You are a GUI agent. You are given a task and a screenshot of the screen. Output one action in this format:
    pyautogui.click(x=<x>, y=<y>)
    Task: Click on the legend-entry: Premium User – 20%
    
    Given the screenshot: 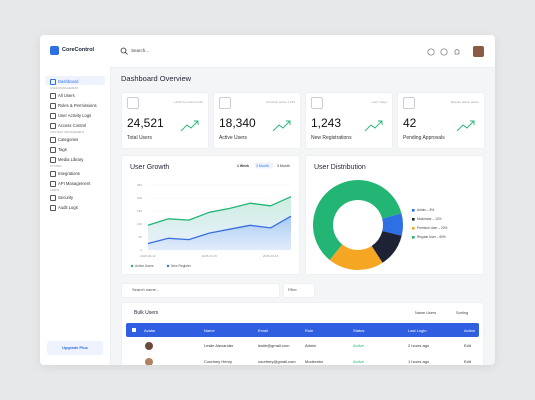 What is the action you would take?
    pyautogui.click(x=432, y=228)
    